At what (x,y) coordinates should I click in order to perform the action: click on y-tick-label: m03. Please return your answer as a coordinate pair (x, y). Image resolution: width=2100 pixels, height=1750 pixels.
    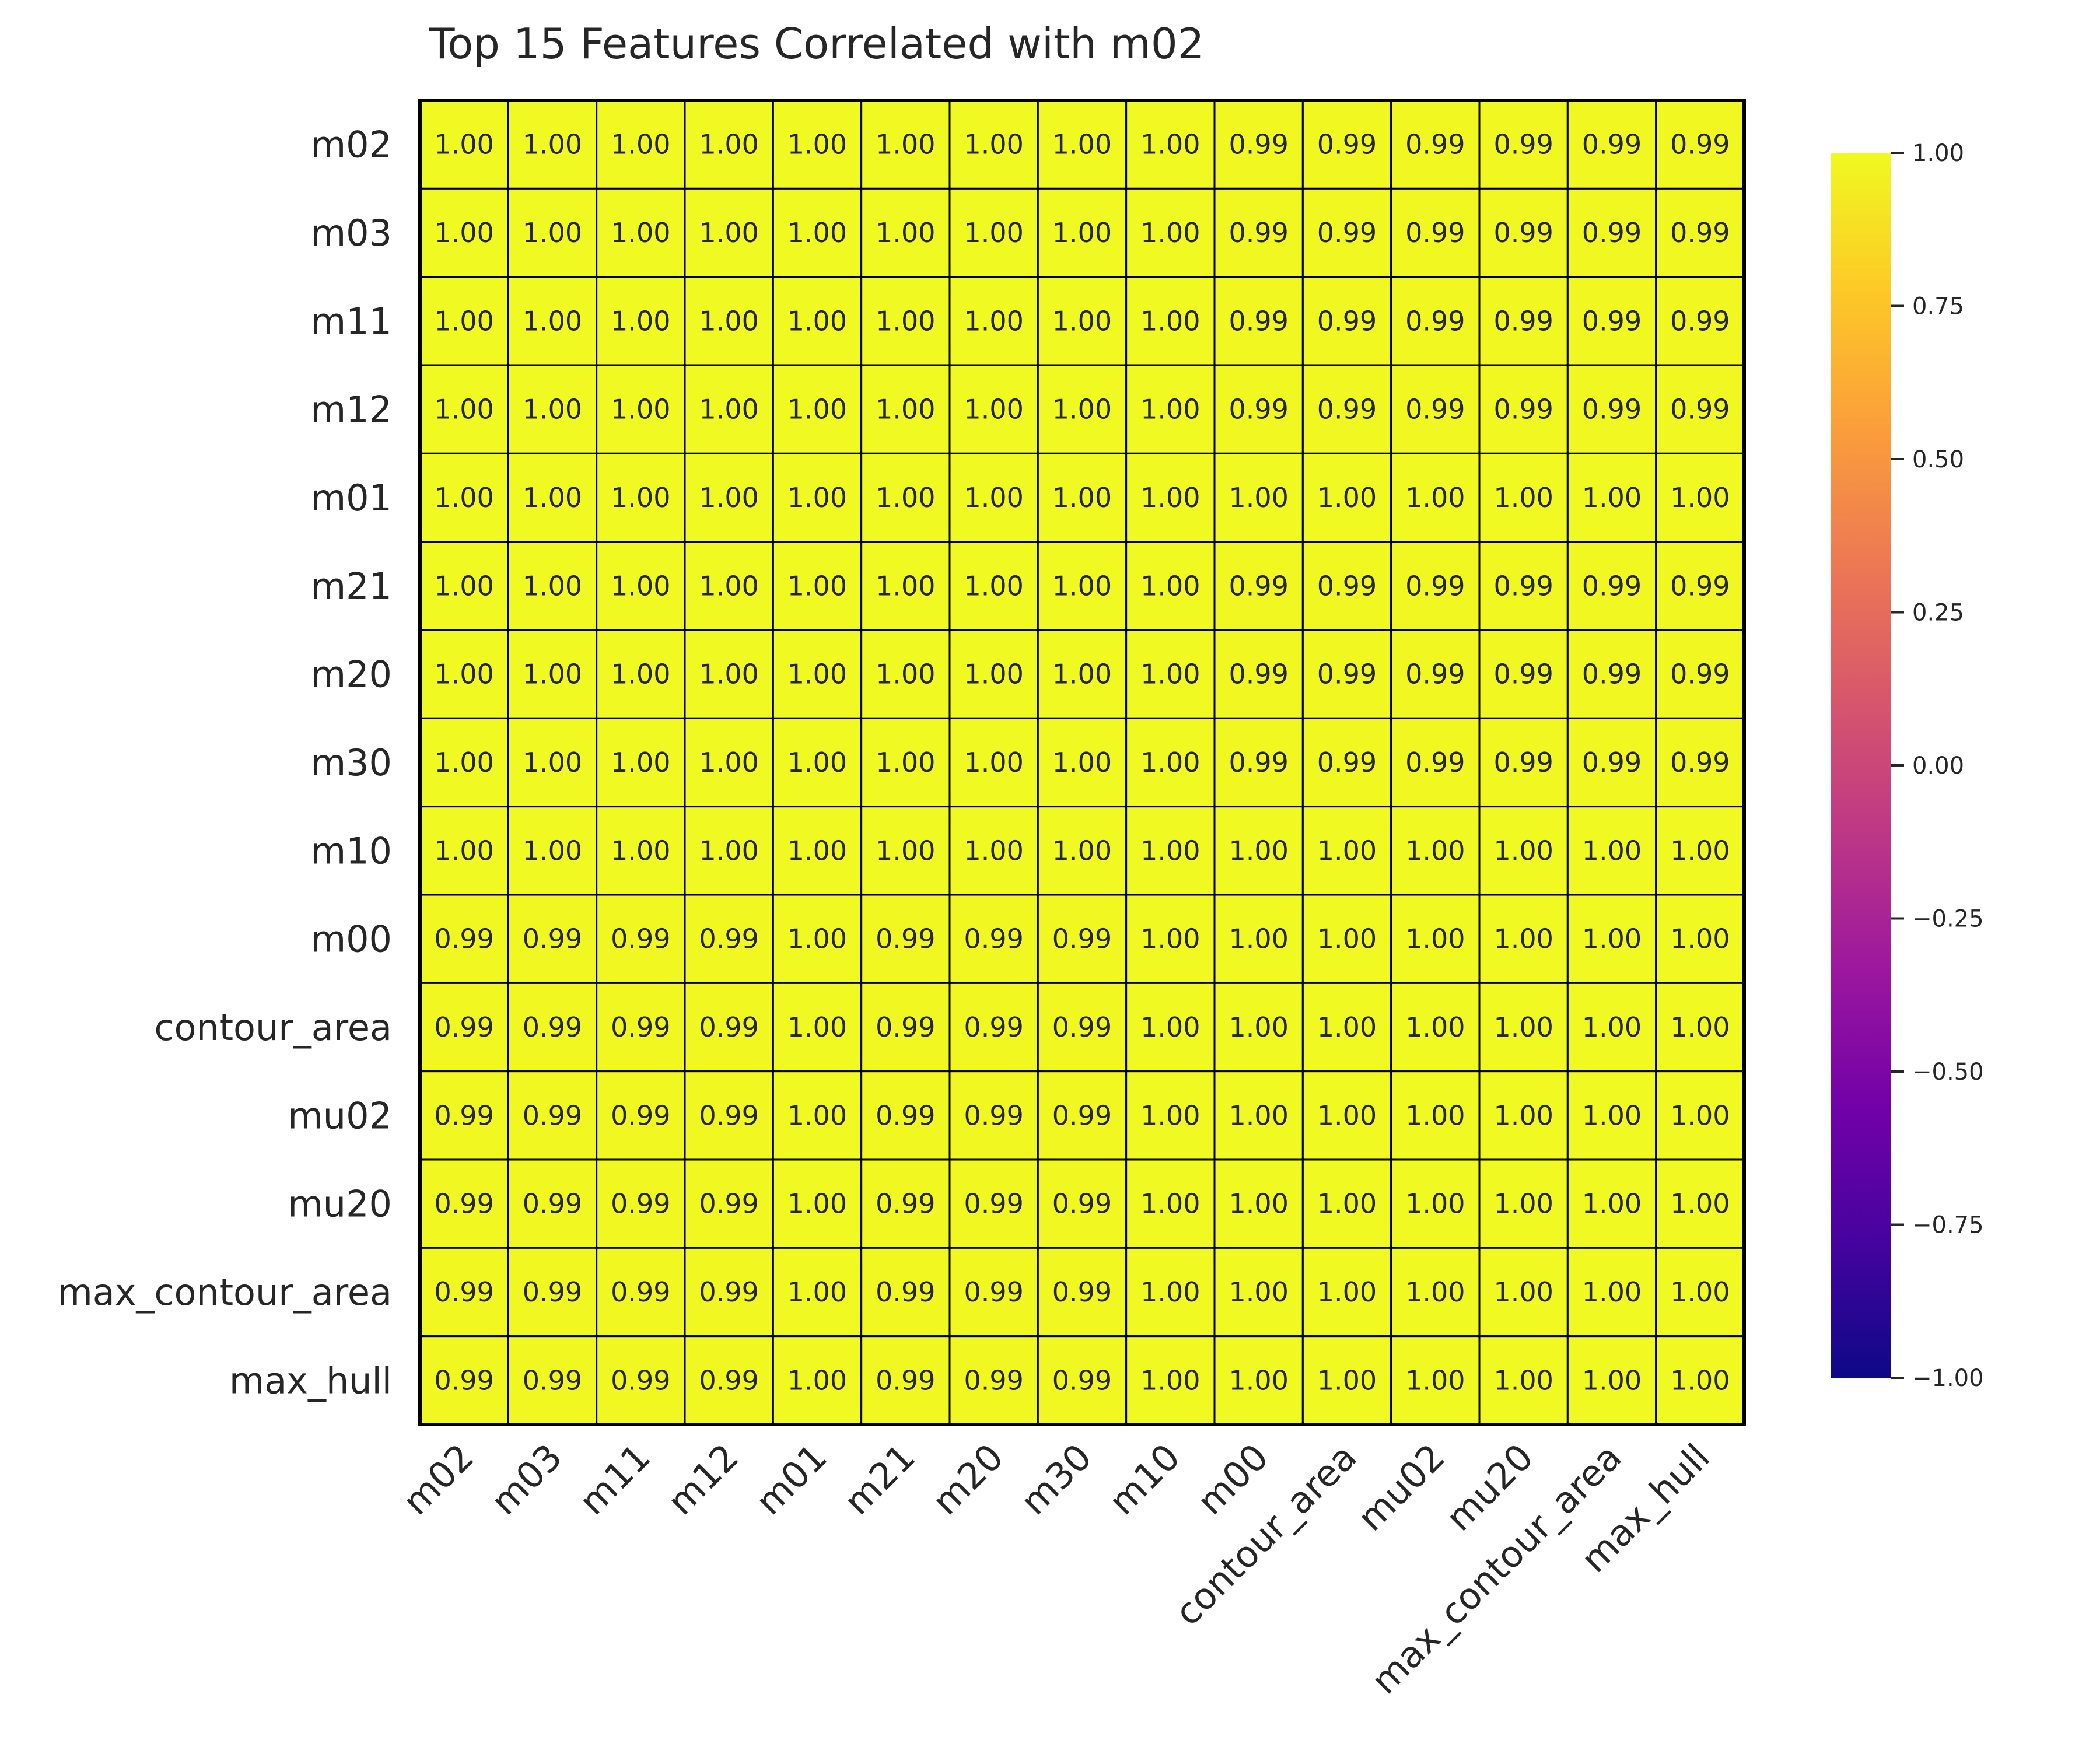
    Looking at the image, I should click on (351, 233).